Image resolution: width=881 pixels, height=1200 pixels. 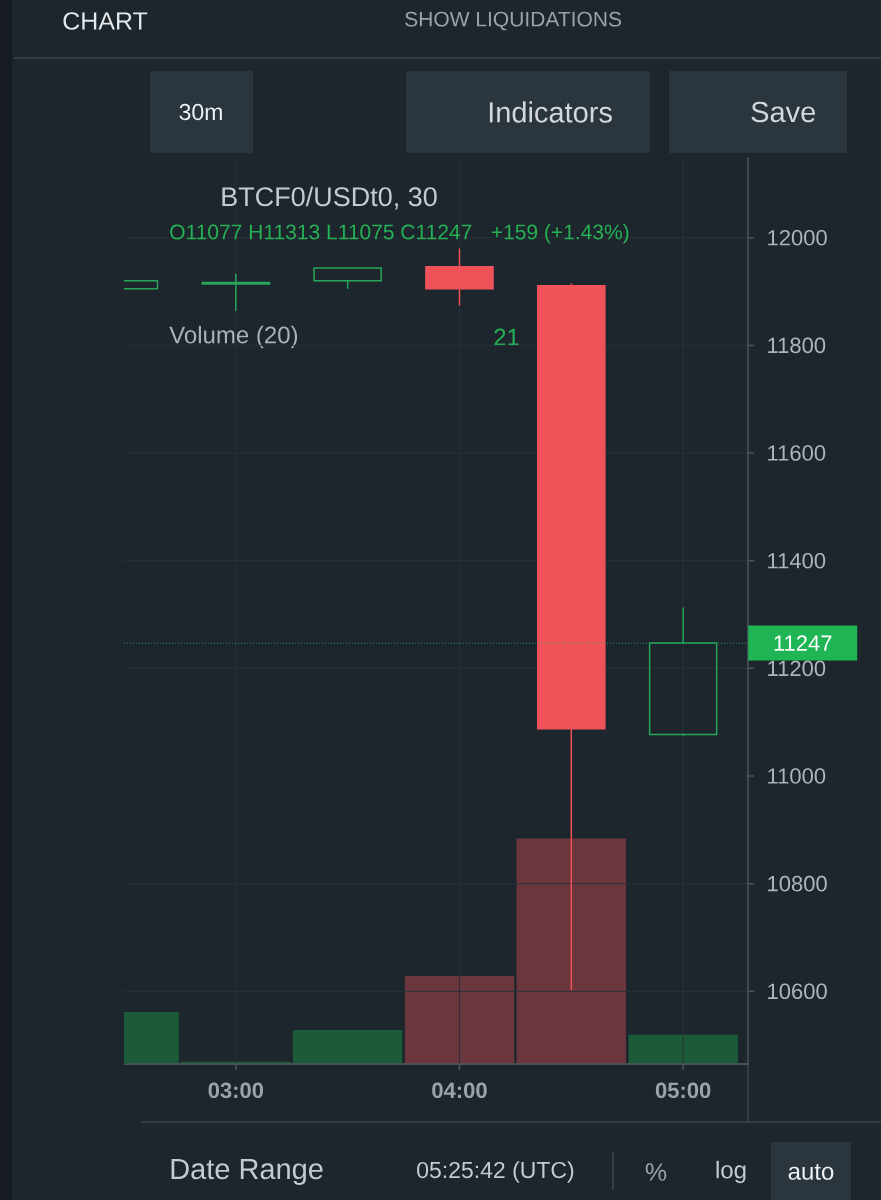 I want to click on x-tick-label: 05:00, so click(x=683, y=1090).